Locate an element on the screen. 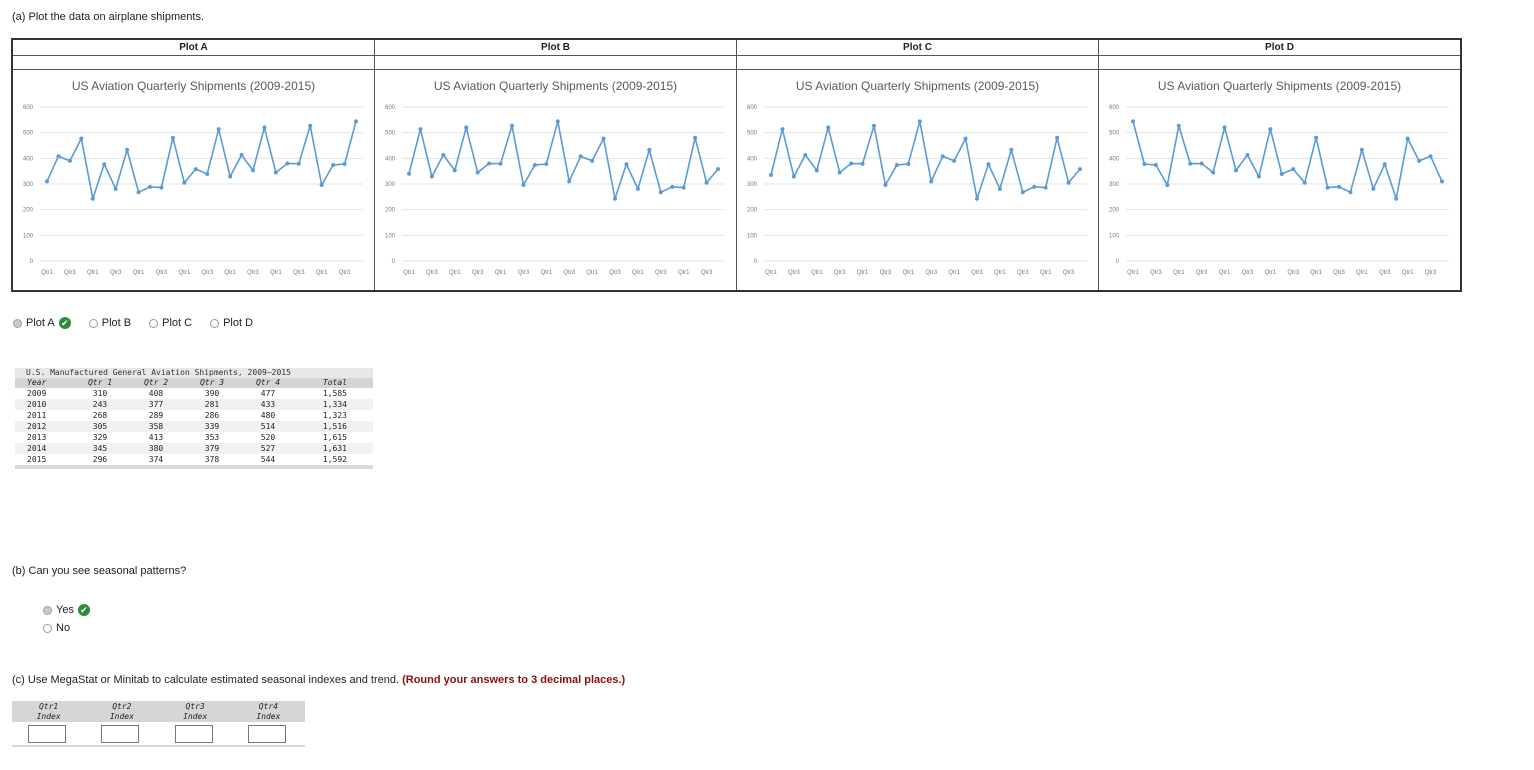  table-cell: 2012 is located at coordinates (43, 426).